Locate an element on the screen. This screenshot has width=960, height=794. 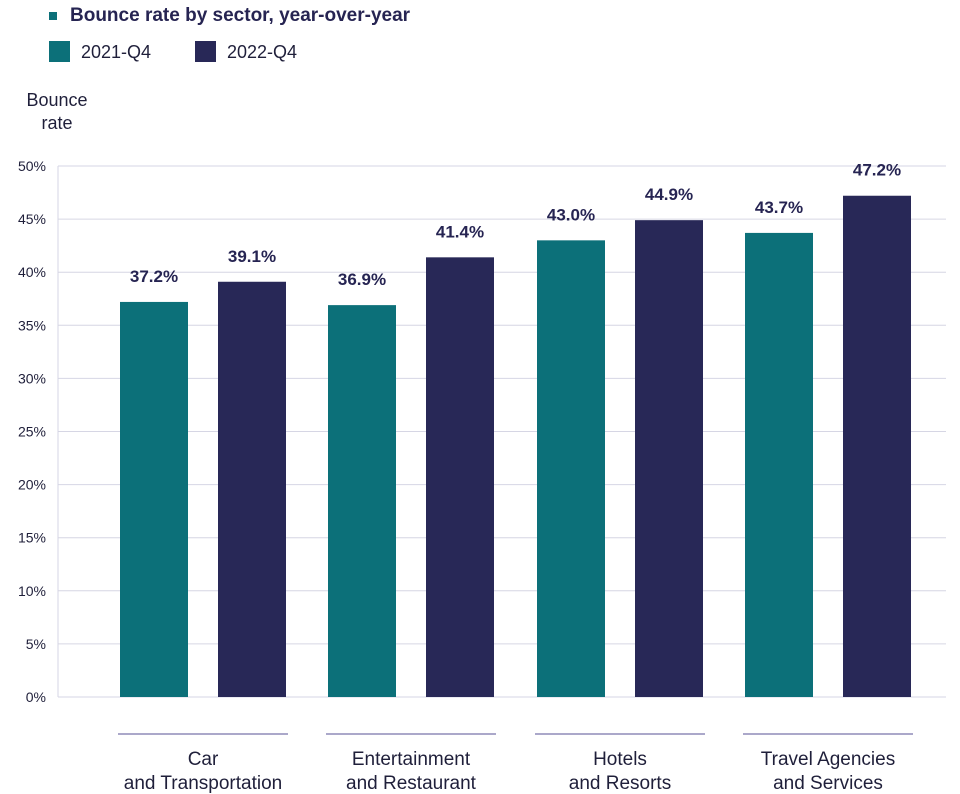
y-tick-label: 50% is located at coordinates (32, 166).